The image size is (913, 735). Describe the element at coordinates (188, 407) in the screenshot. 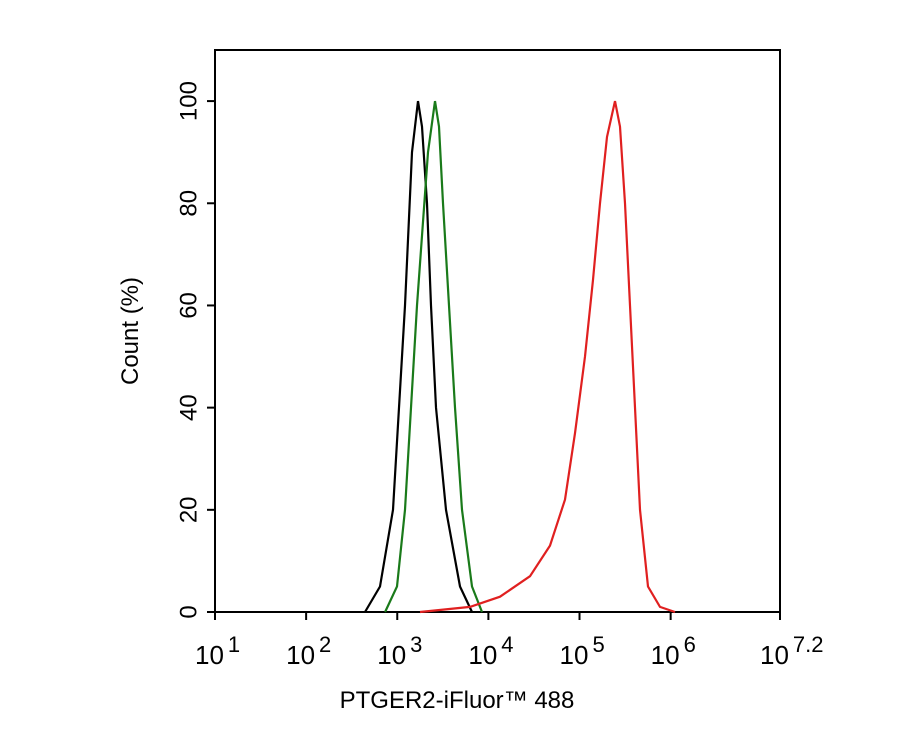

I see `y-tick-label: 40` at that location.